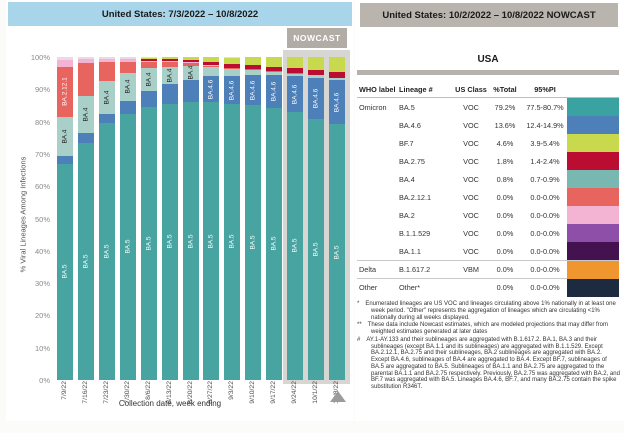 Image resolution: width=624 pixels, height=433 pixels. I want to click on cell-95pi: 1.4-2.4%, so click(545, 161).